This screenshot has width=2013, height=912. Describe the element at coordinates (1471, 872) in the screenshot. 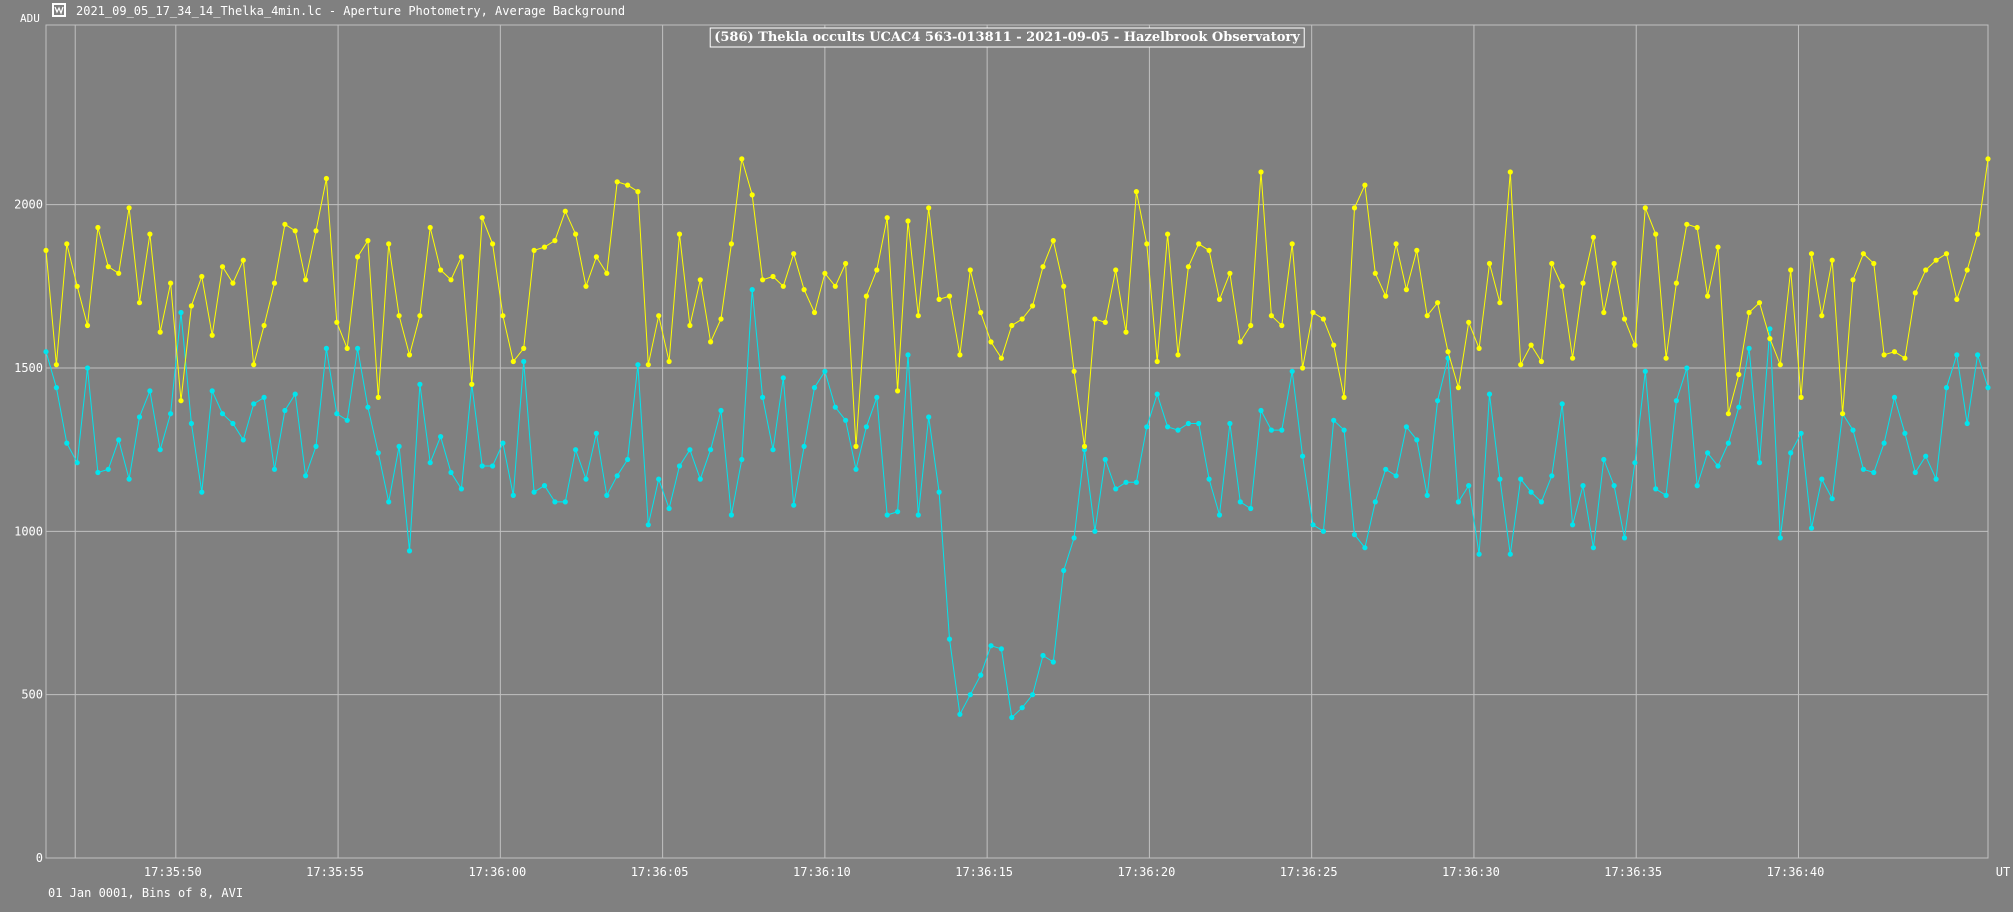

I see `x-tick-label: 17:36:30` at that location.